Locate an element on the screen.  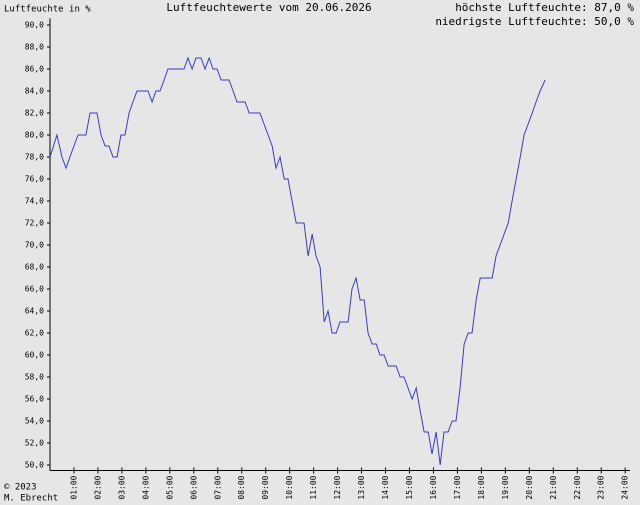
x-tick-label: 04:00 is located at coordinates (145, 487).